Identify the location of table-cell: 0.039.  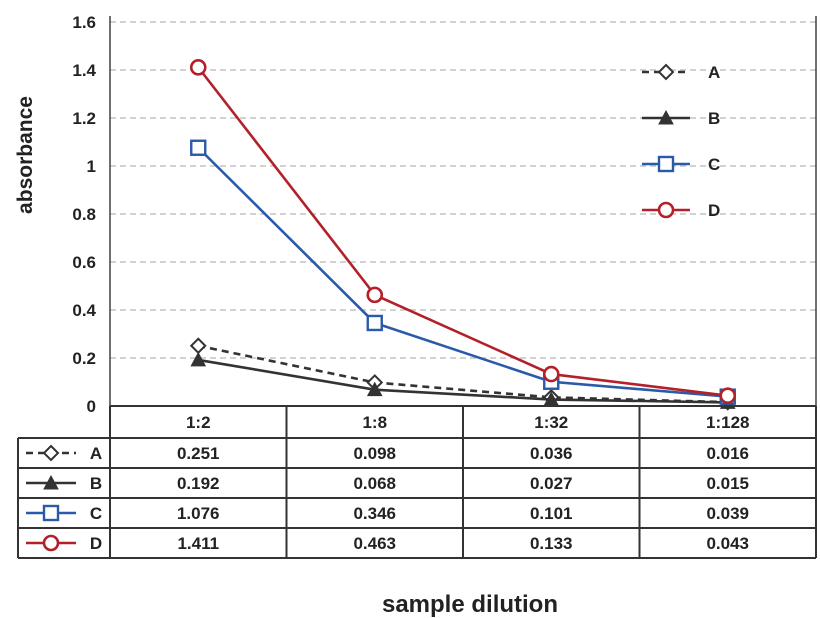
(727, 513).